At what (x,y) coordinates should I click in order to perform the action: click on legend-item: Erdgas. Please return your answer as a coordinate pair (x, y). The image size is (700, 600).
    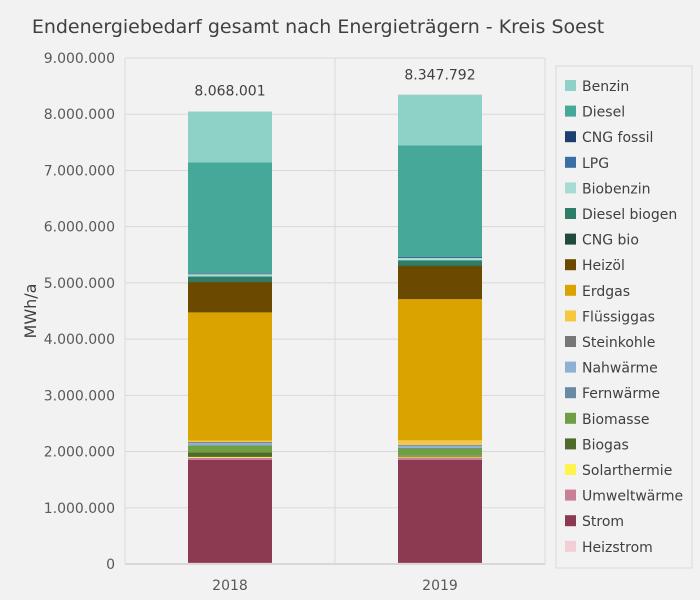
    Looking at the image, I should click on (597, 292).